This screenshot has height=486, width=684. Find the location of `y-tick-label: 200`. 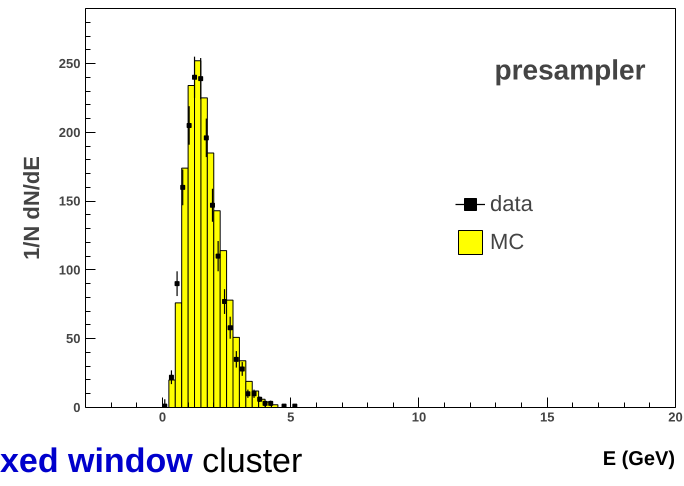

y-tick-label: 200 is located at coordinates (69, 132).